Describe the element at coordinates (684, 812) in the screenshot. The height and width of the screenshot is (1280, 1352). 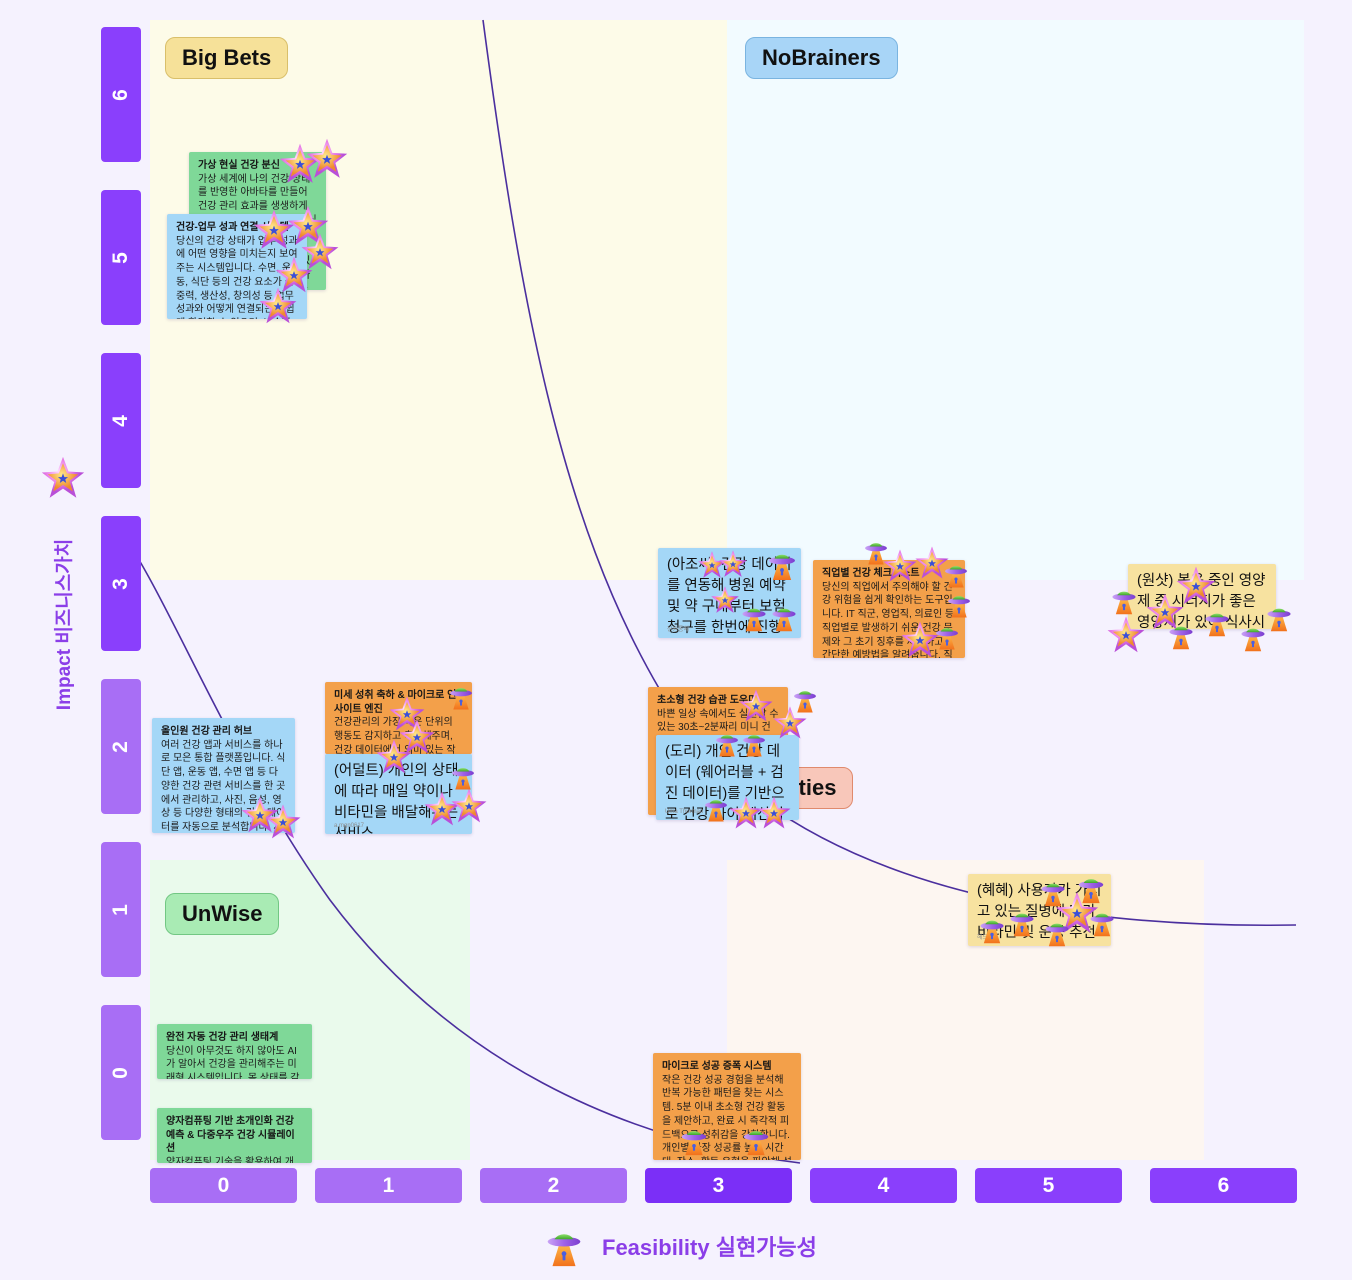
I see `note-author: Uma Thurman` at that location.